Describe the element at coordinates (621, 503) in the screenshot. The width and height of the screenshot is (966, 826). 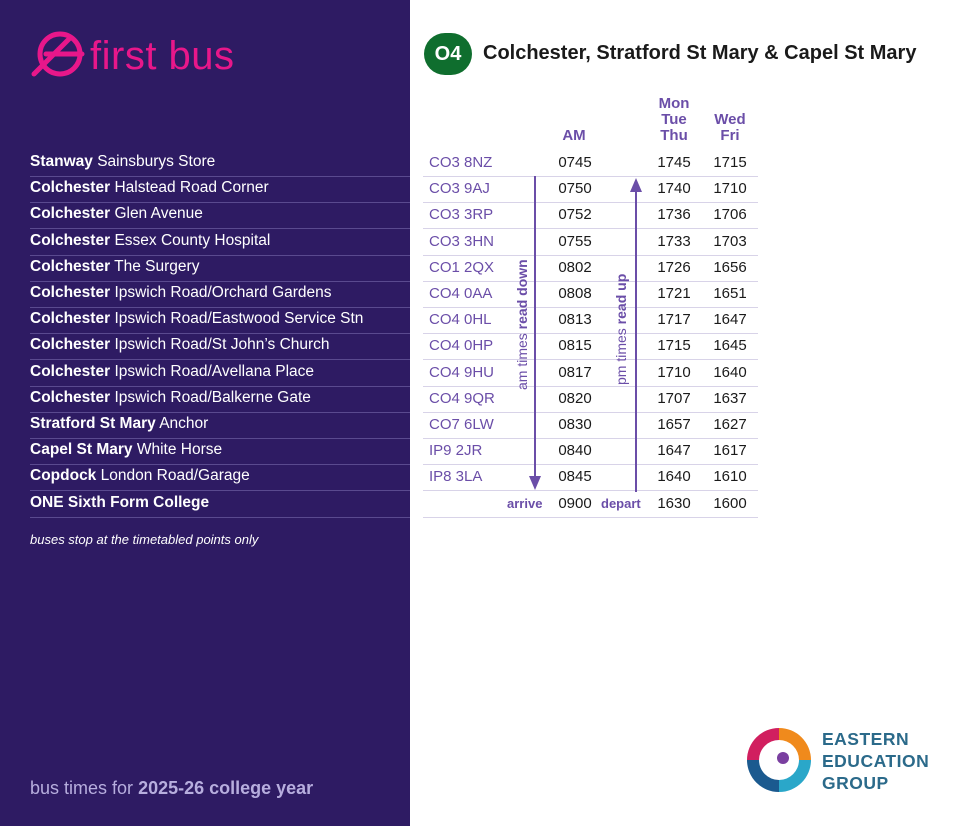
I see `depart-label: depart` at that location.